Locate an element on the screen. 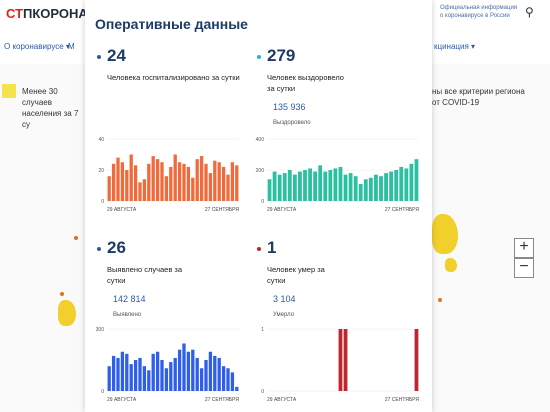 This screenshot has width=550, height=412. nav-about: О коронавирусе ▾ is located at coordinates (37, 46).